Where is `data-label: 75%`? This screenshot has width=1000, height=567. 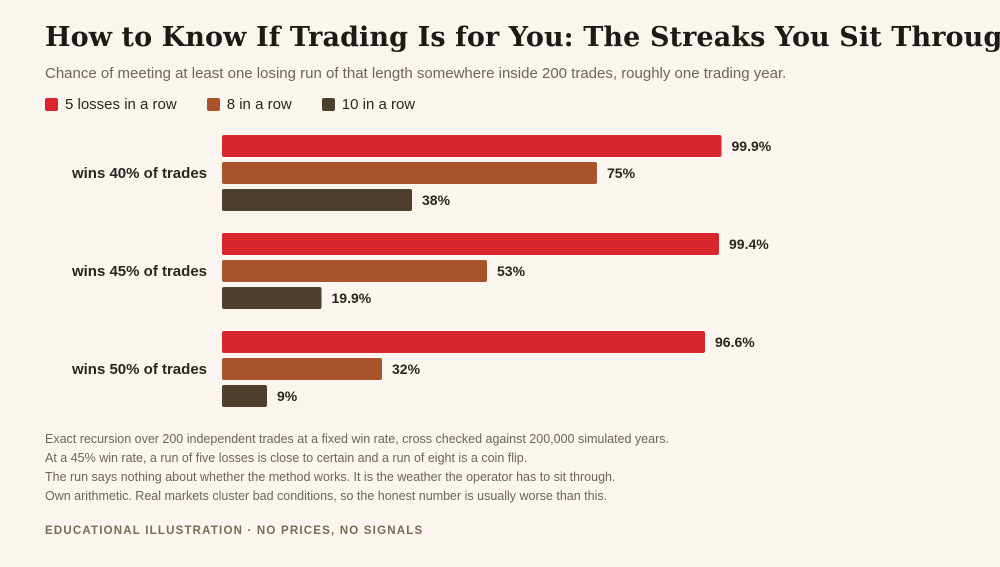 data-label: 75% is located at coordinates (621, 173).